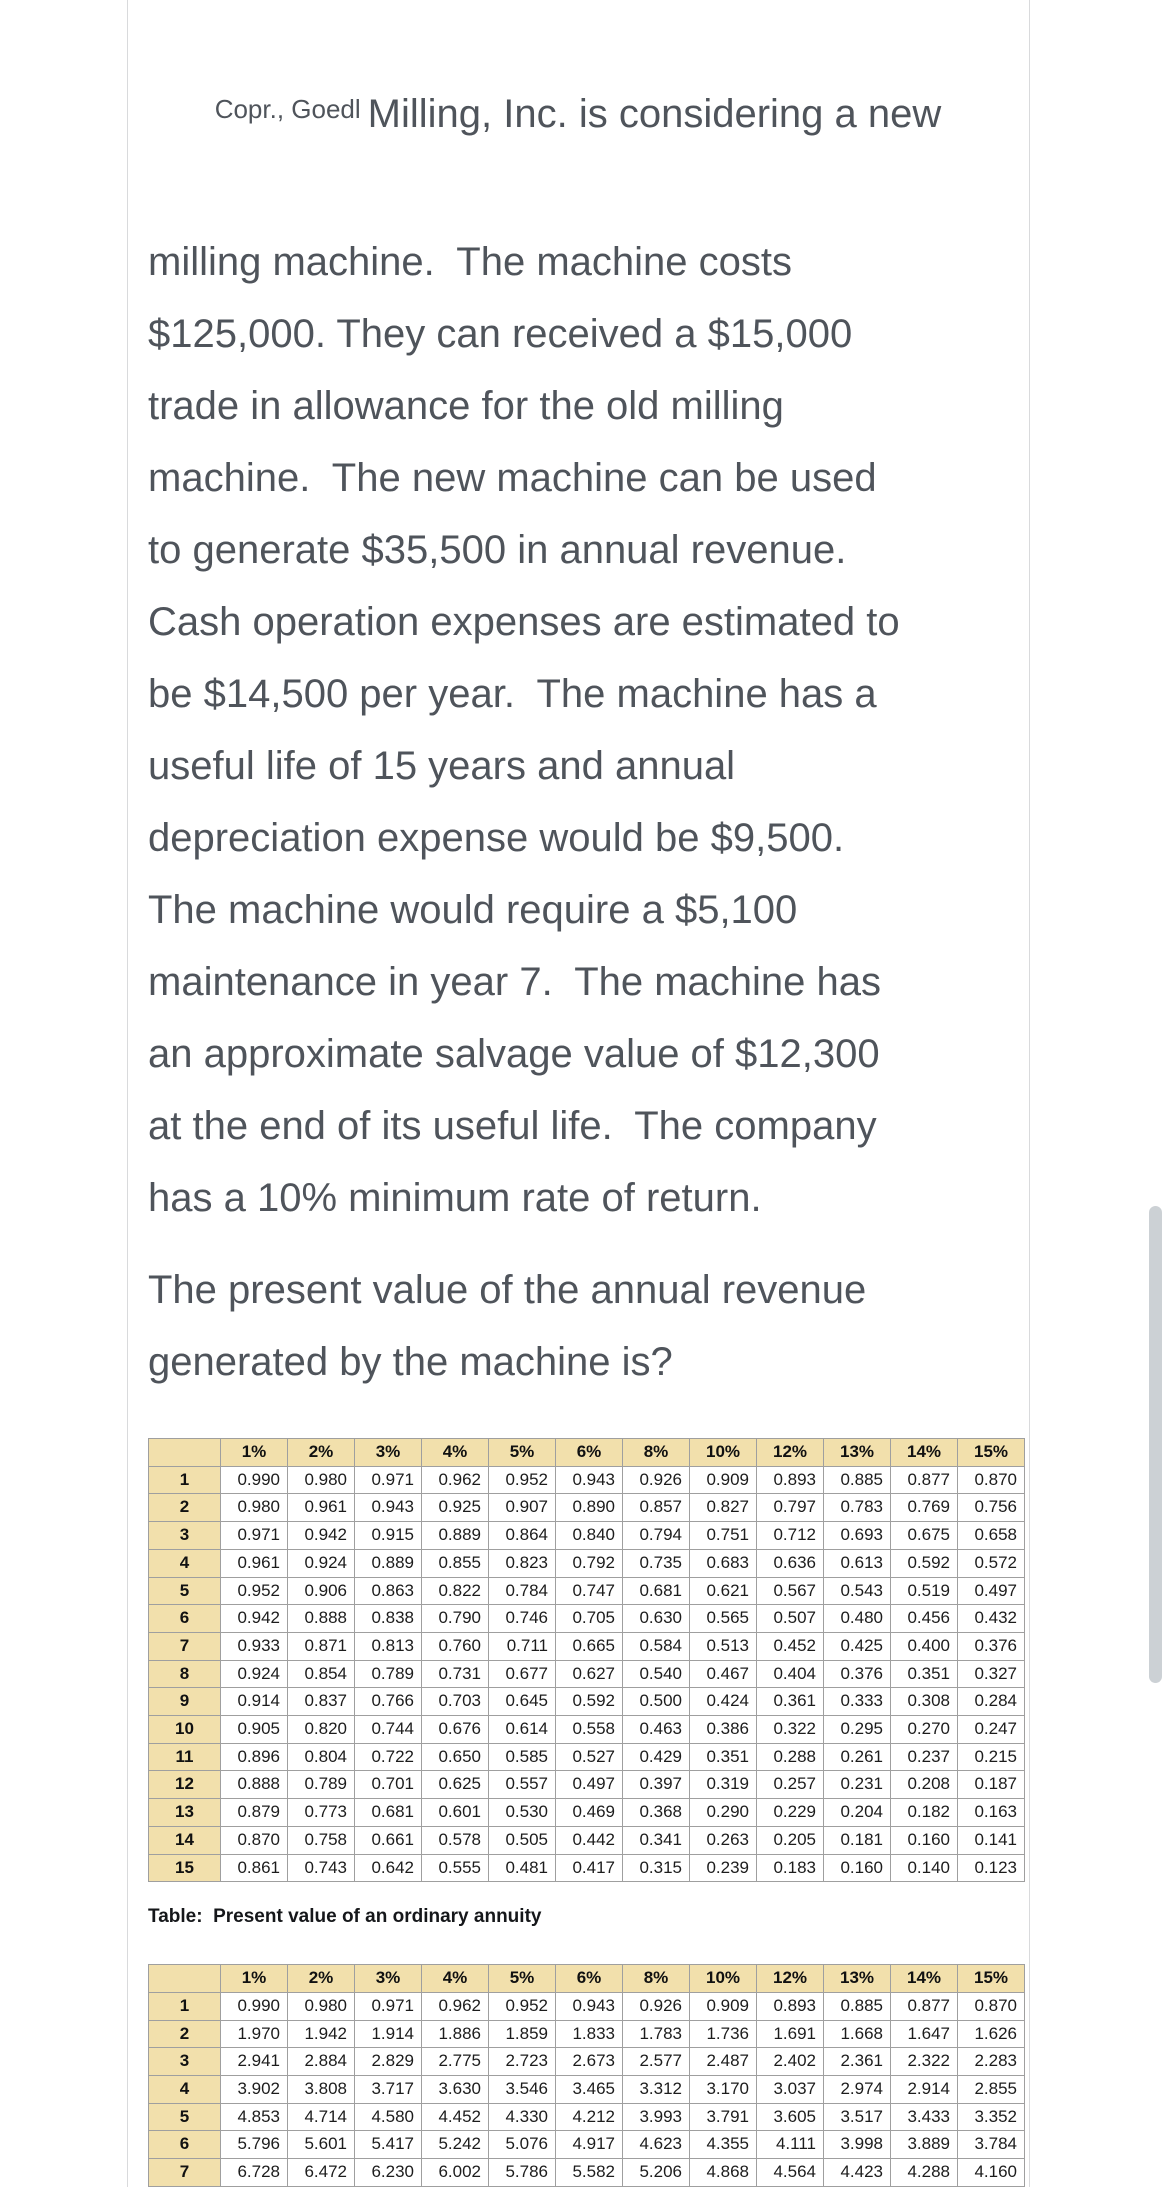  I want to click on factor-cell: 0.231, so click(857, 1785).